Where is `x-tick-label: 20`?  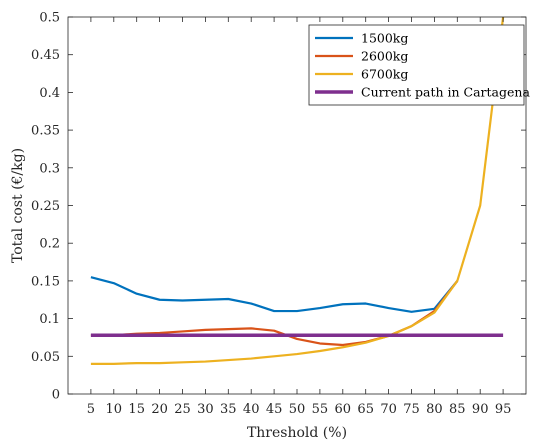 x-tick-label: 20 is located at coordinates (159, 409).